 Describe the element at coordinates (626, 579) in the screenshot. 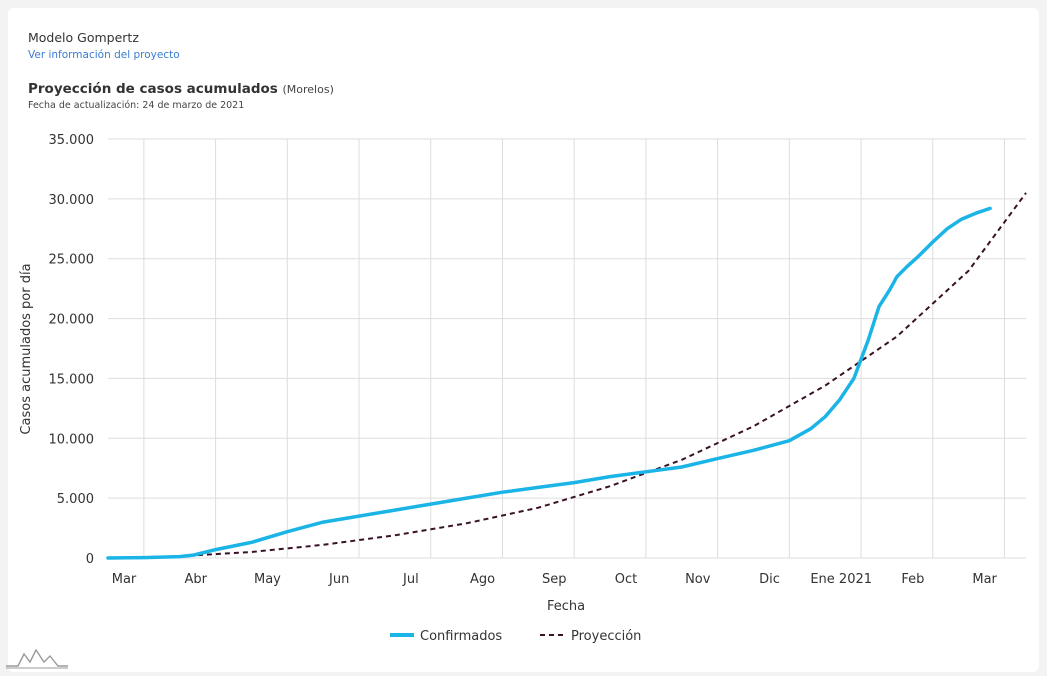

I see `x-tick-label: Oct` at that location.